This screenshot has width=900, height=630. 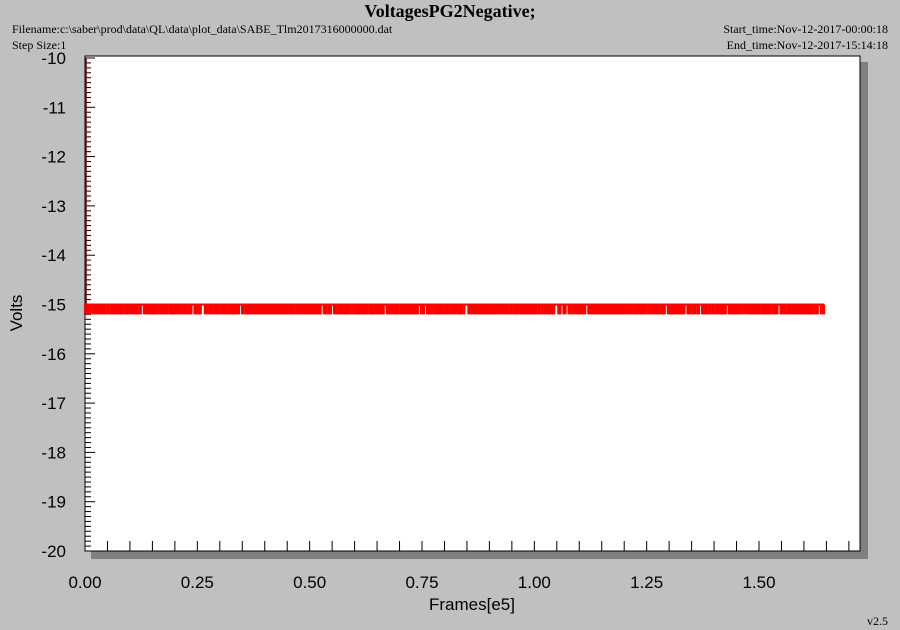 What do you see at coordinates (807, 45) in the screenshot?
I see `end-time-label: End_time:Nov-12-2017-15:14:18` at bounding box center [807, 45].